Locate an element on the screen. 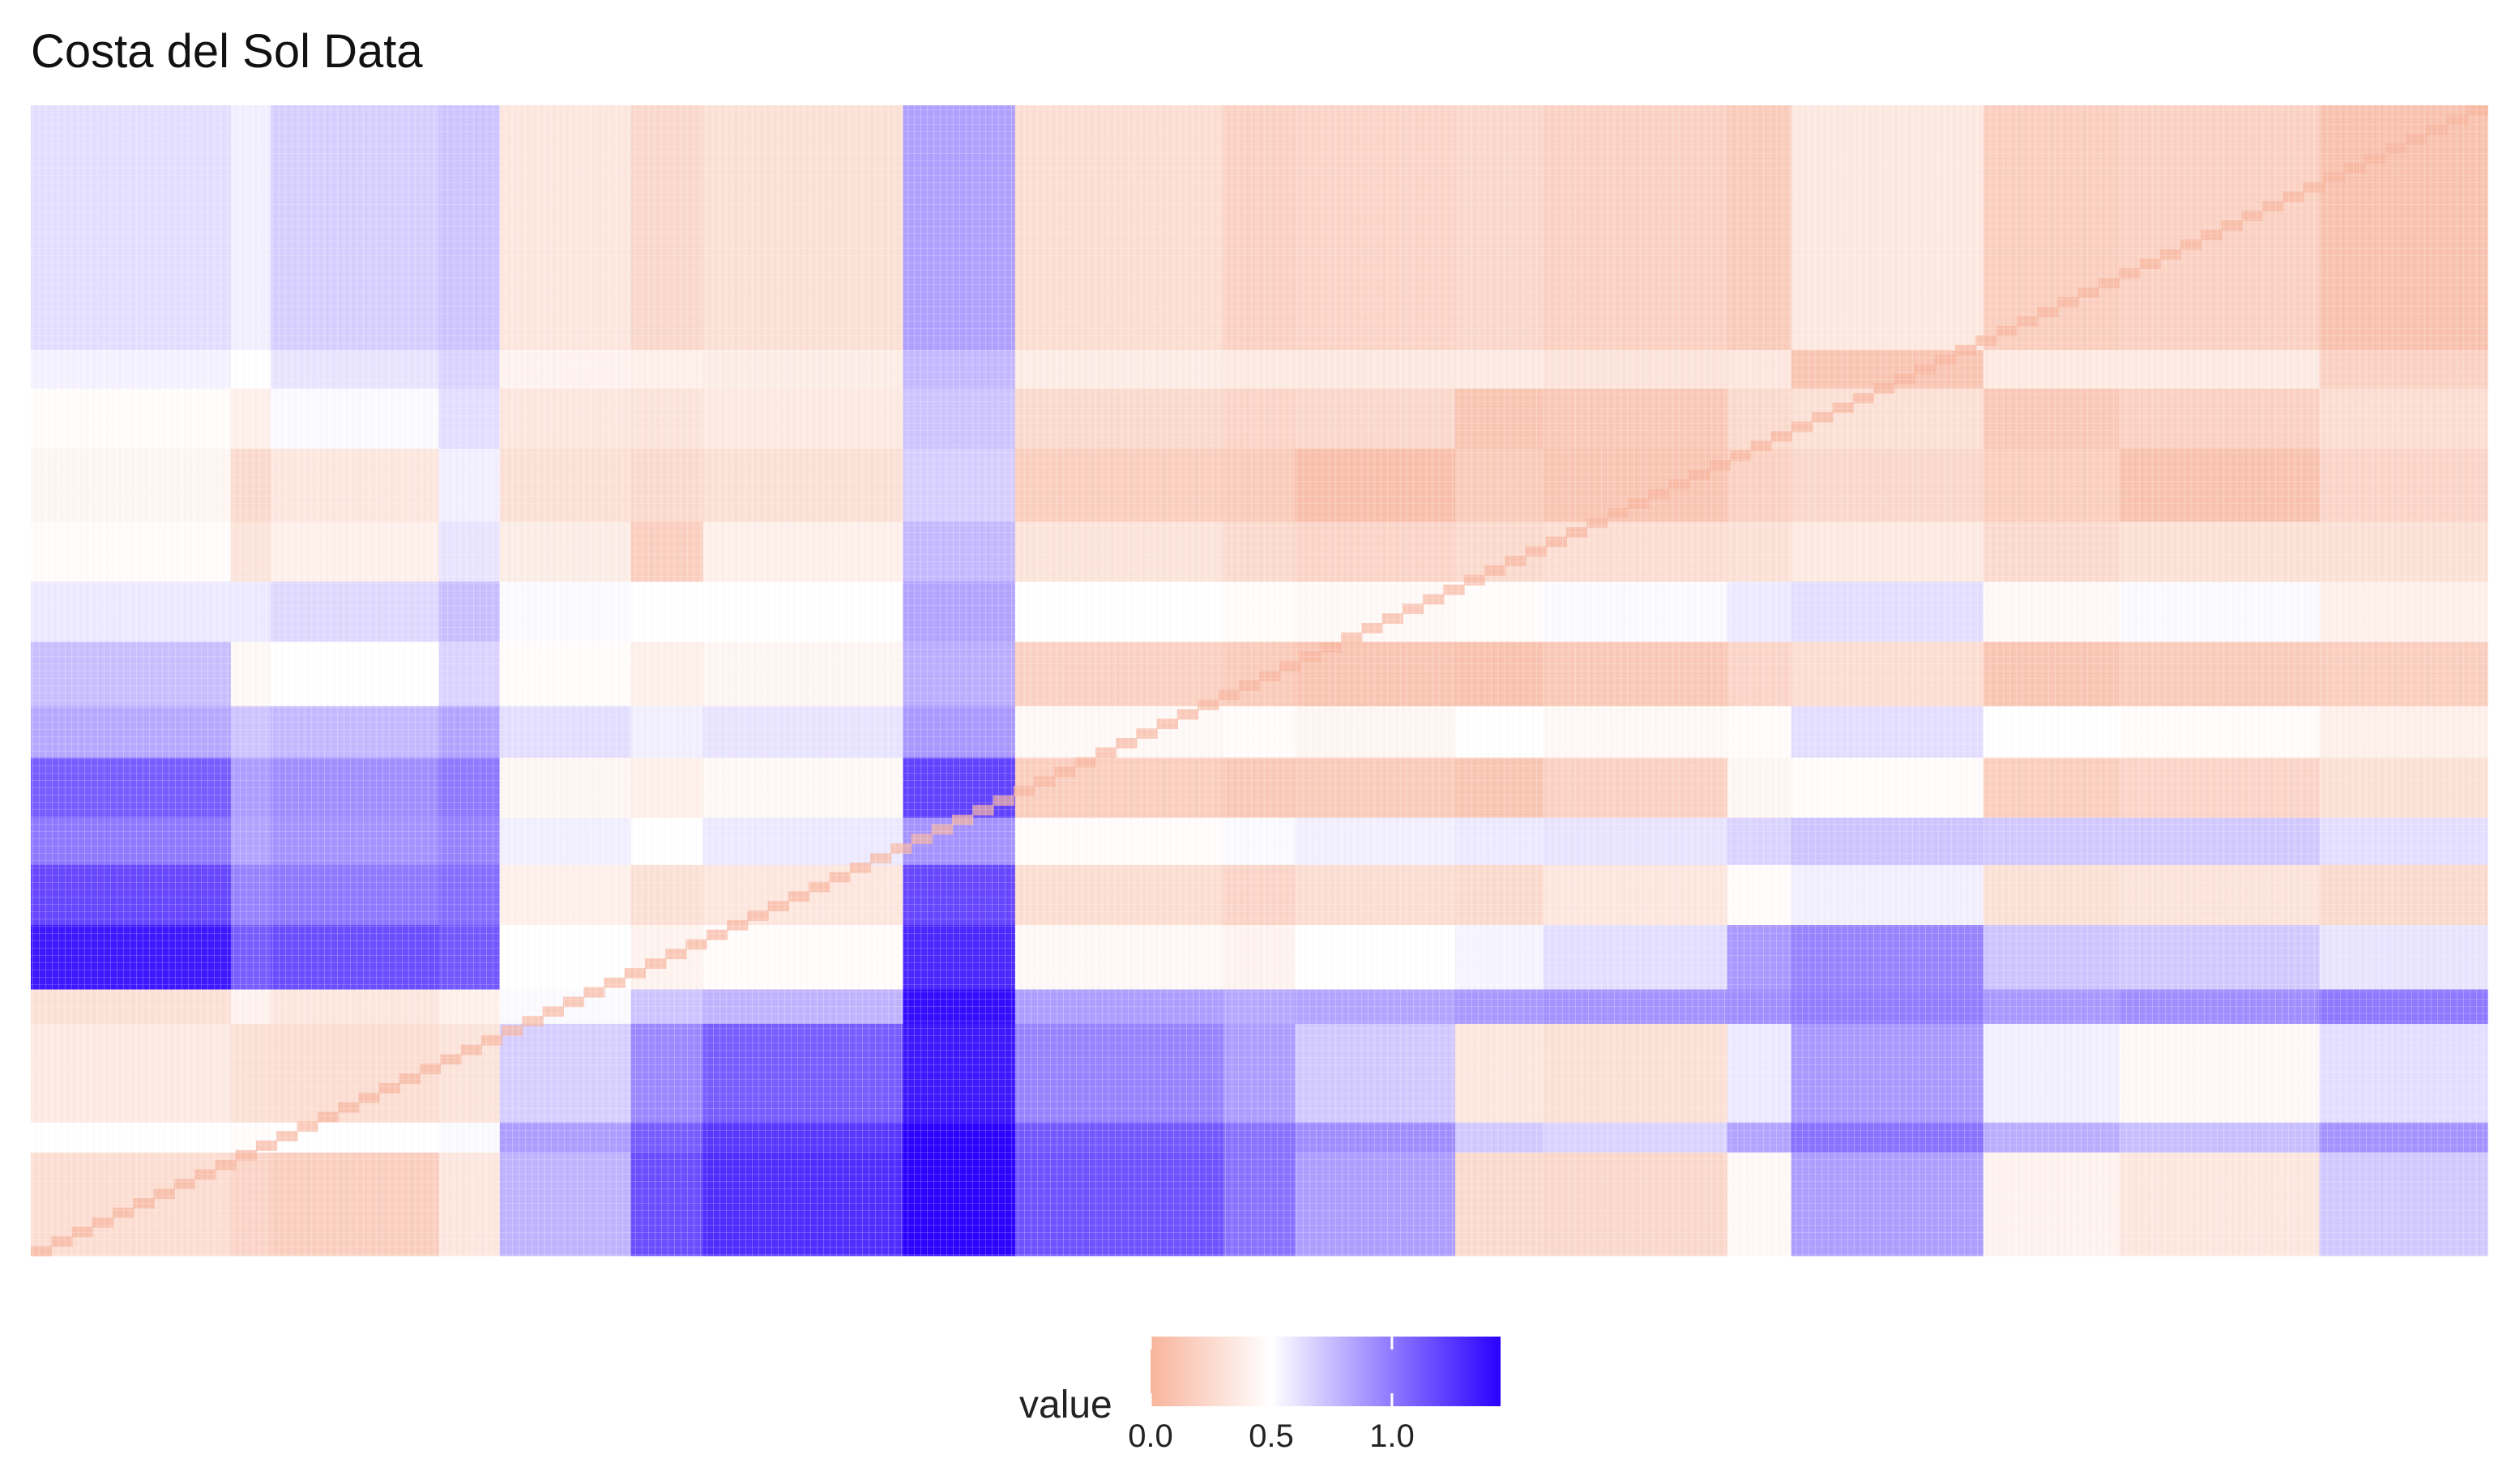  legend-colorbar is located at coordinates (1326, 1371).